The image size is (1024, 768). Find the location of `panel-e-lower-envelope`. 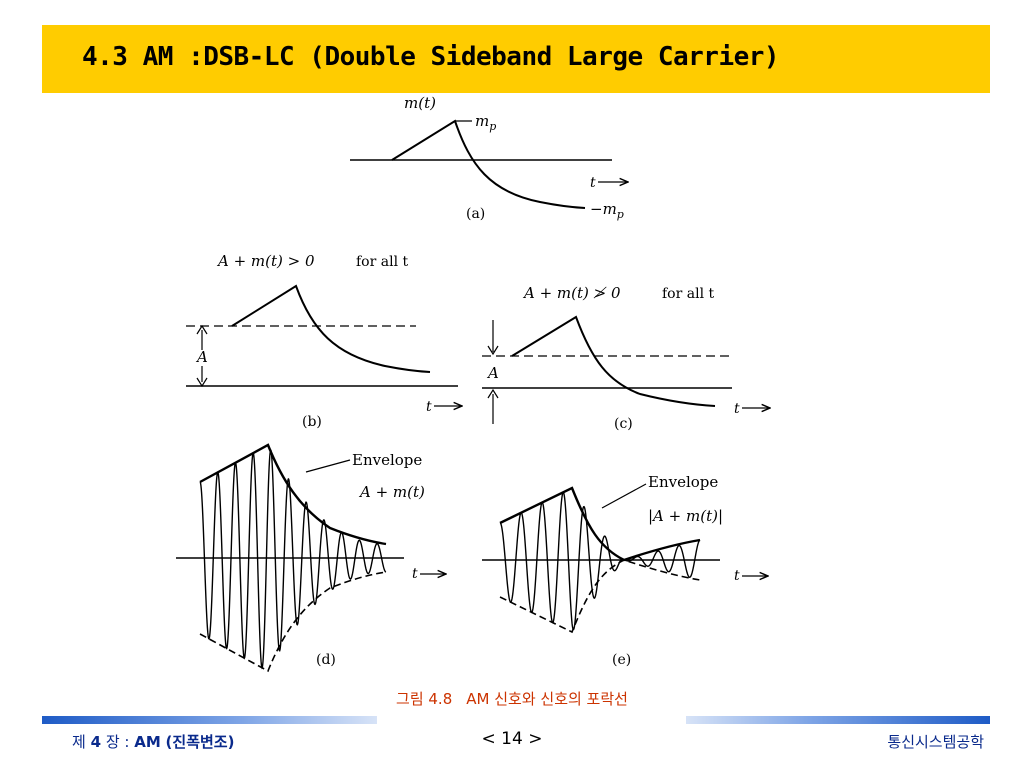

panel-e-lower-envelope is located at coordinates (600, 596).